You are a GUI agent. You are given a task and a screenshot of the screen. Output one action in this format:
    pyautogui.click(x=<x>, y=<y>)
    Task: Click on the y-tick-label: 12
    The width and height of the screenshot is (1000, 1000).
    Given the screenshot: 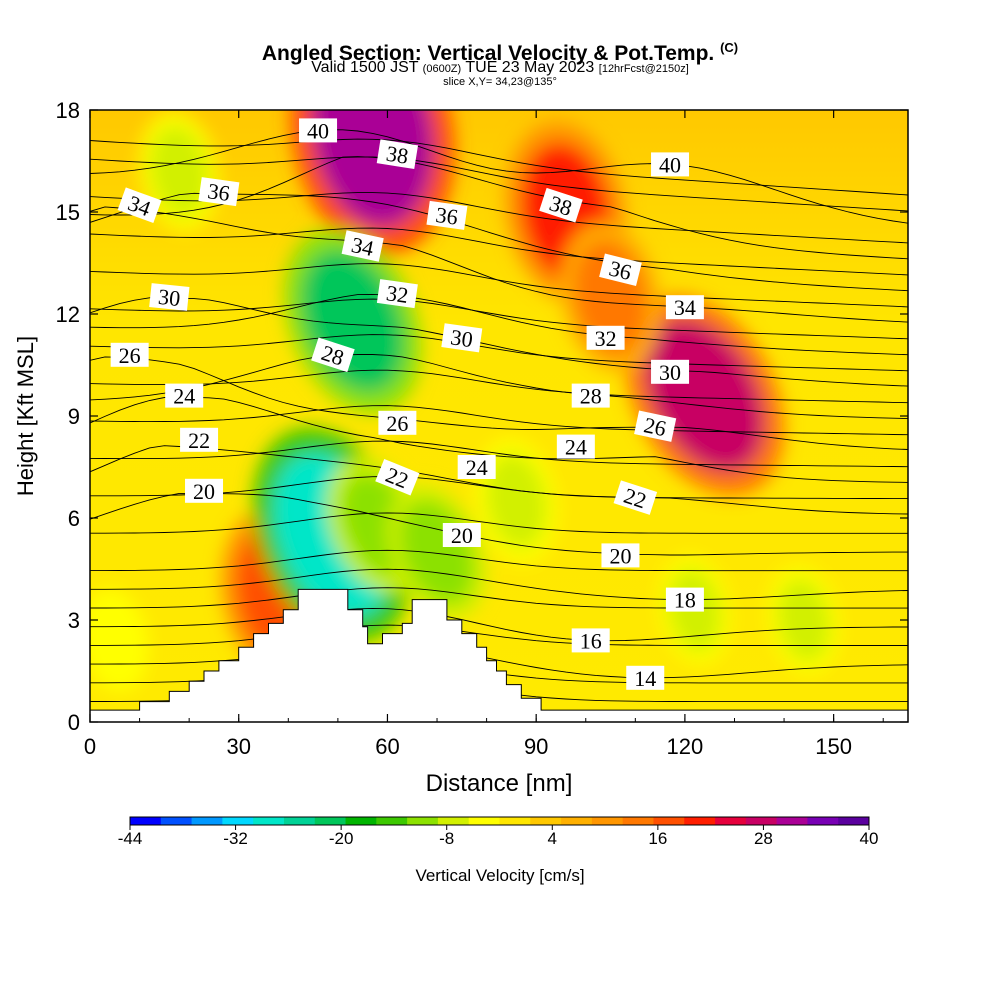 What is the action you would take?
    pyautogui.click(x=68, y=314)
    